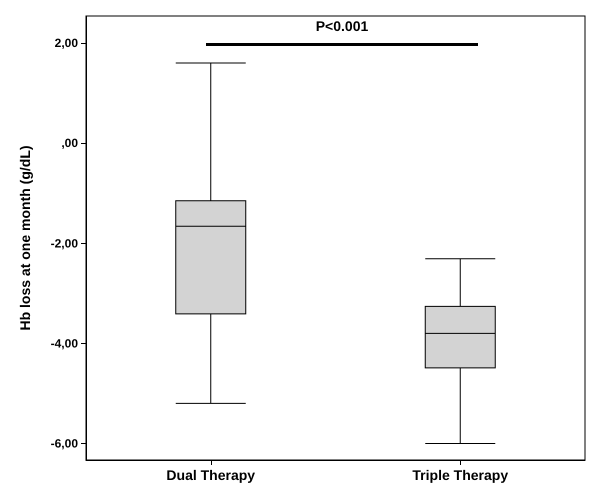  I want to click on y-tick-label: -2,00, so click(64, 243).